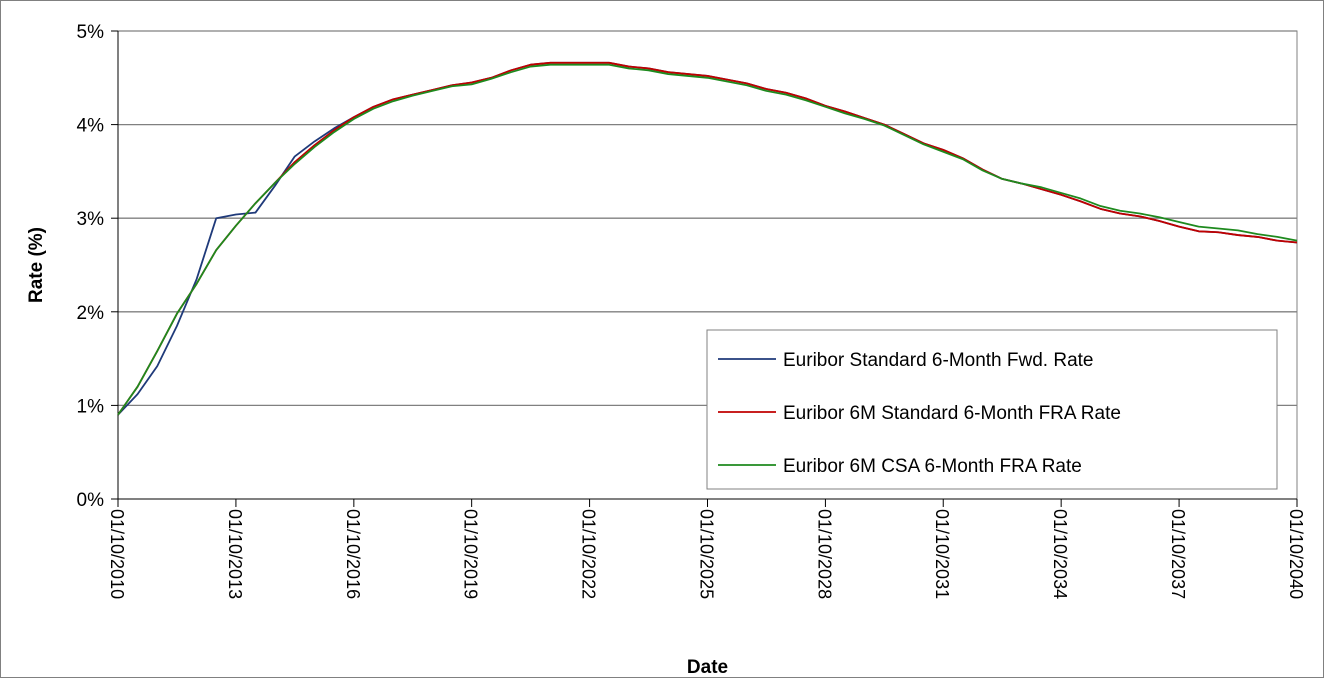 This screenshot has height=680, width=1326. Describe the element at coordinates (952, 413) in the screenshot. I see `legend-label-2: Euribor 6M Standard 6-Month FRA Rate` at that location.